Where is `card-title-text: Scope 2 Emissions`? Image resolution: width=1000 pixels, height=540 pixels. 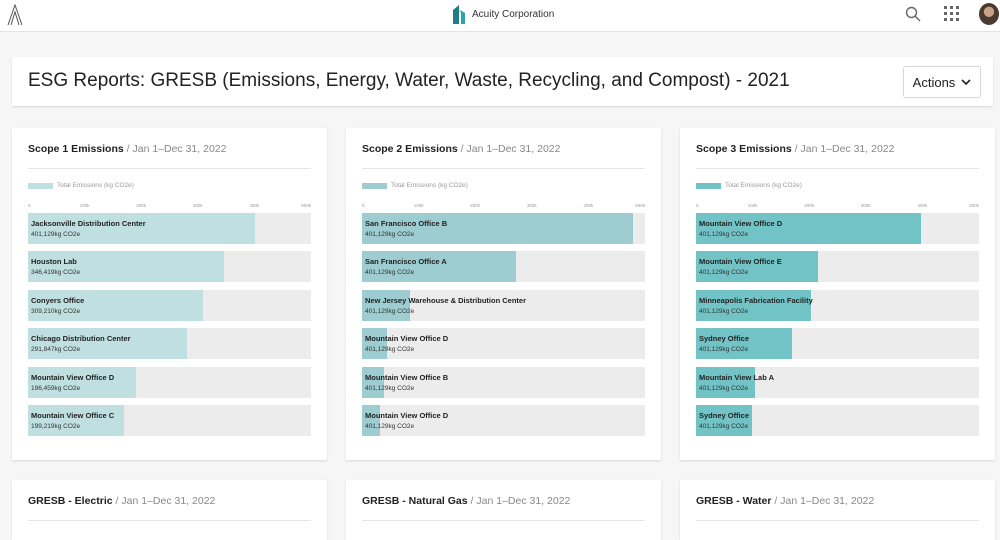
card-title-text: Scope 2 Emissions is located at coordinates (410, 149).